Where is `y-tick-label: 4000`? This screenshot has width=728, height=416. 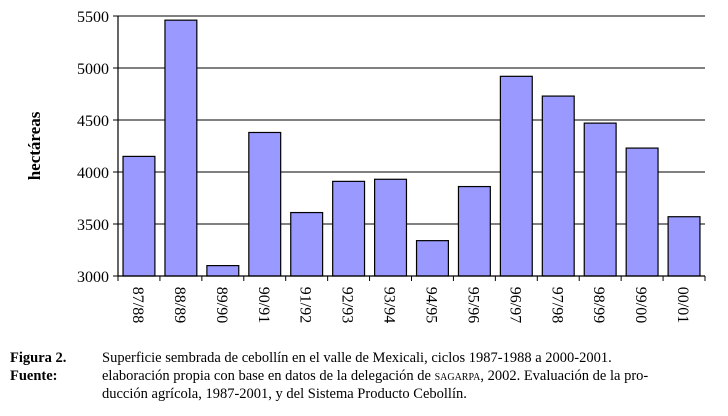 y-tick-label: 4000 is located at coordinates (93, 173).